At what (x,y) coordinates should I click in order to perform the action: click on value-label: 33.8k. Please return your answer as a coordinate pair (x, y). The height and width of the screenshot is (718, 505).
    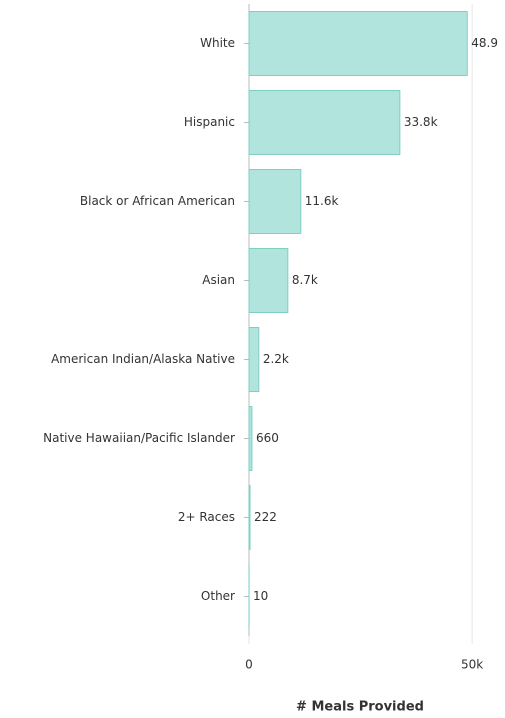
    Looking at the image, I should click on (421, 122).